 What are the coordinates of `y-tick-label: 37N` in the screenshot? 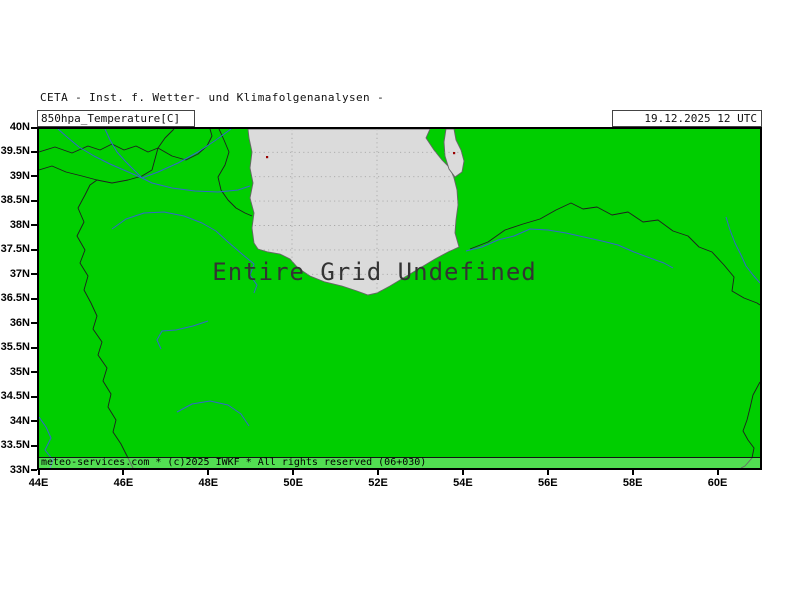 It's located at (19, 273).